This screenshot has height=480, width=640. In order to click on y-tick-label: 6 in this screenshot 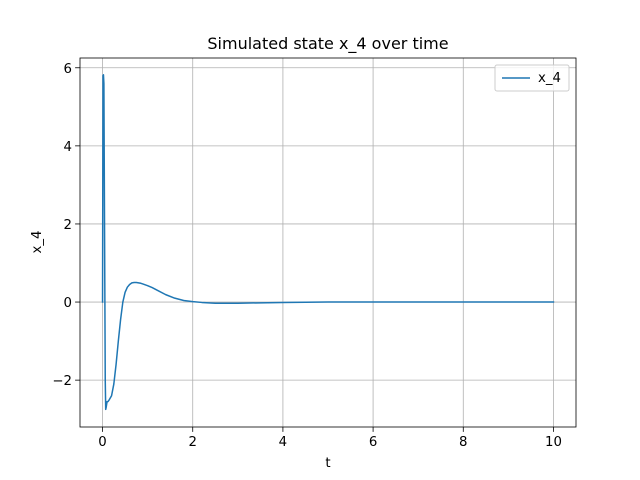, I will do `click(68, 69)`.